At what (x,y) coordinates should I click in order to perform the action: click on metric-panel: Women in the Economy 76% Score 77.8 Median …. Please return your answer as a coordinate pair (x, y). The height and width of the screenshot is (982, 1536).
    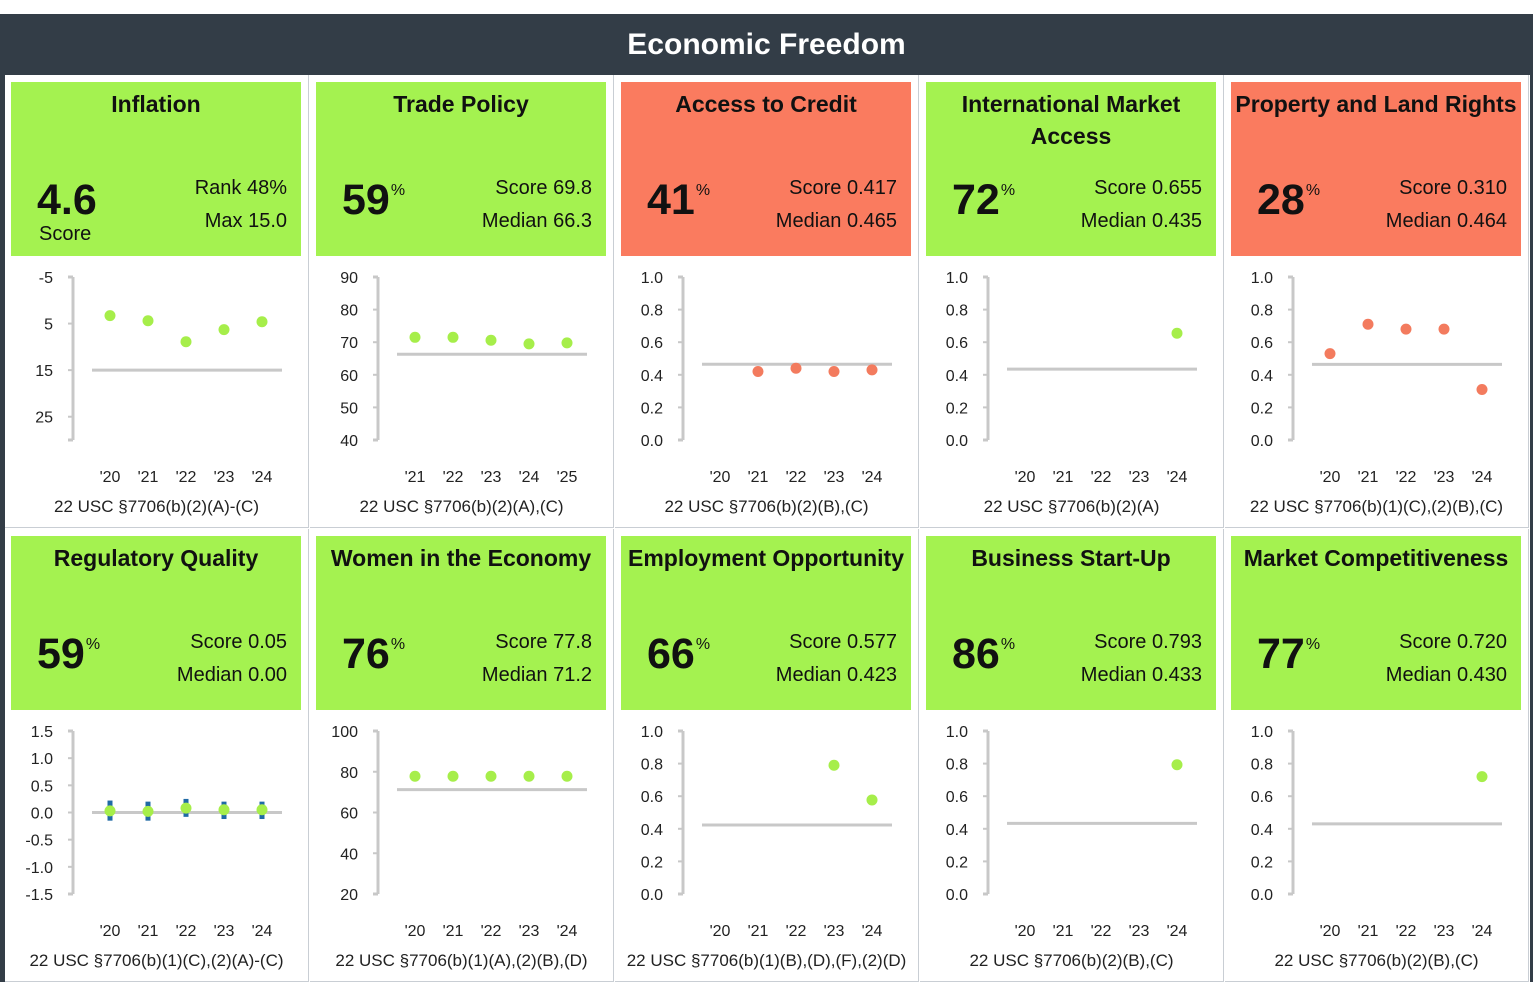
    Looking at the image, I should click on (462, 755).